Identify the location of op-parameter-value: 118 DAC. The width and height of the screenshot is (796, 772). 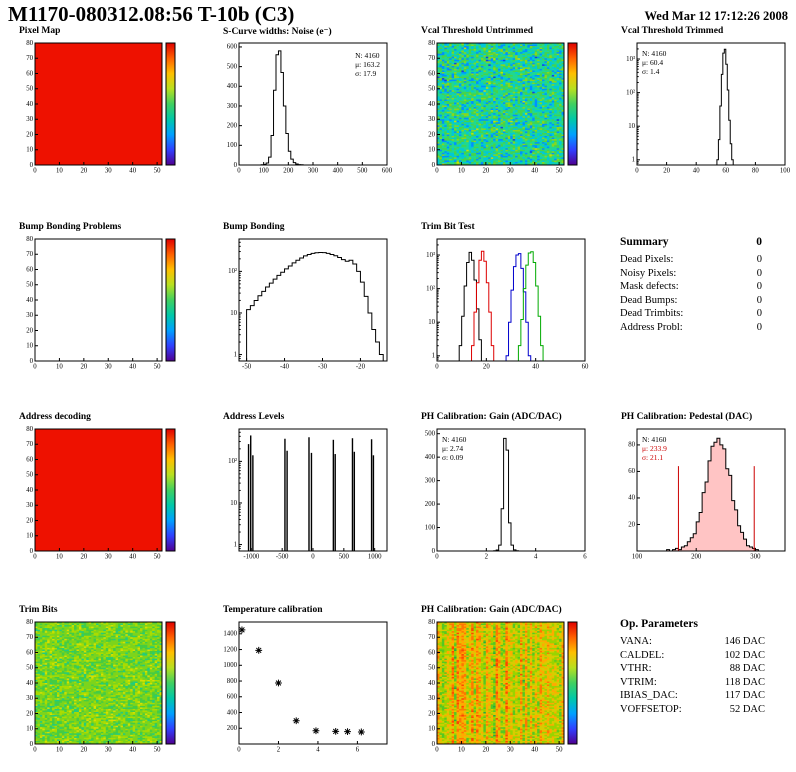
(744, 682).